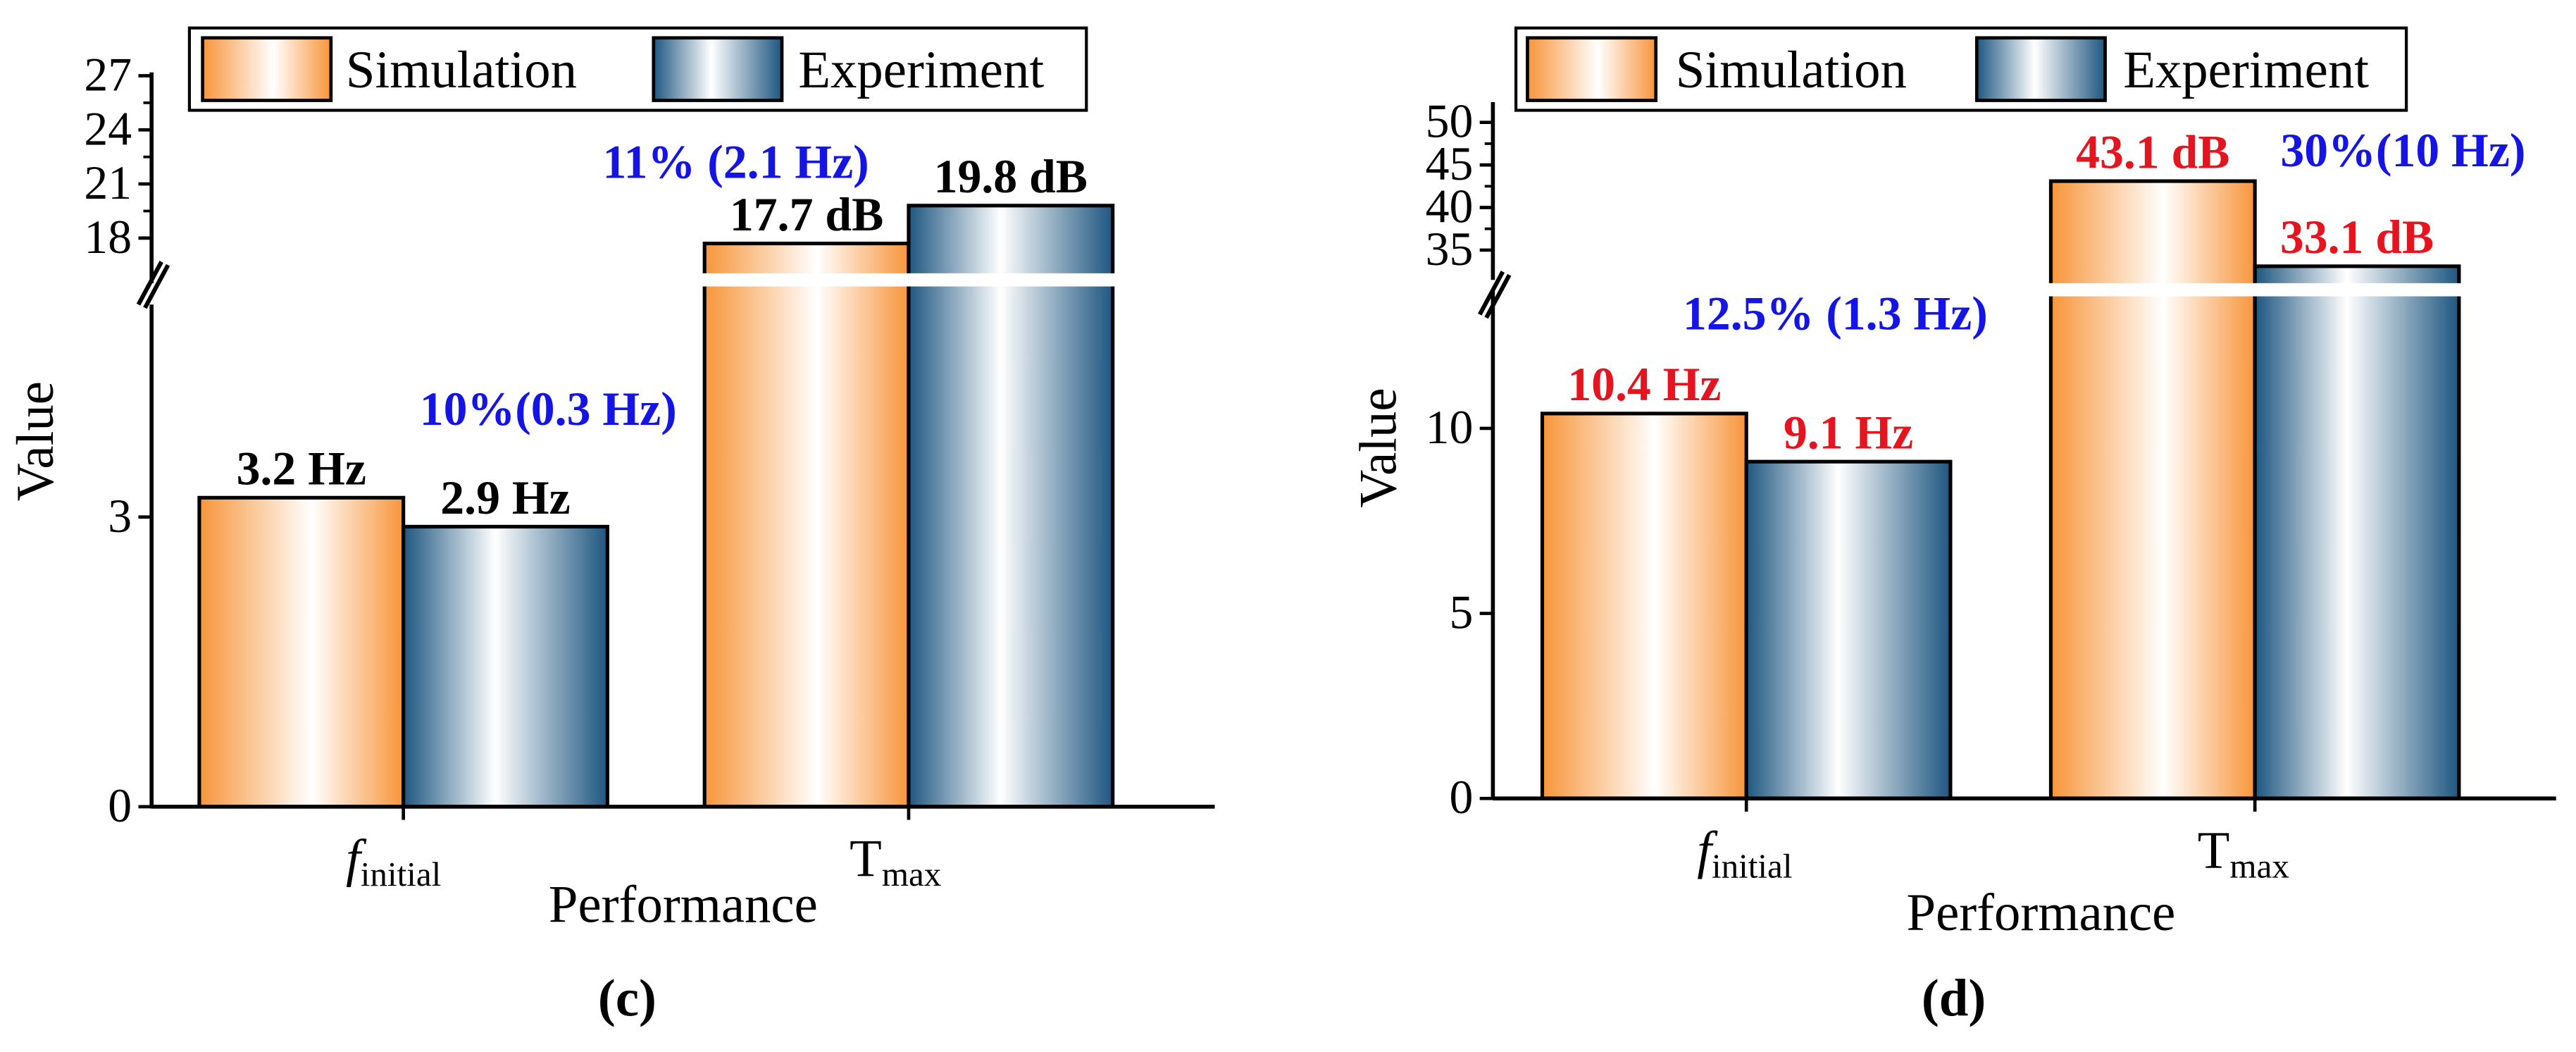 Image resolution: width=2576 pixels, height=1052 pixels. Describe the element at coordinates (108, 128) in the screenshot. I see `y-tick-label: 24` at that location.